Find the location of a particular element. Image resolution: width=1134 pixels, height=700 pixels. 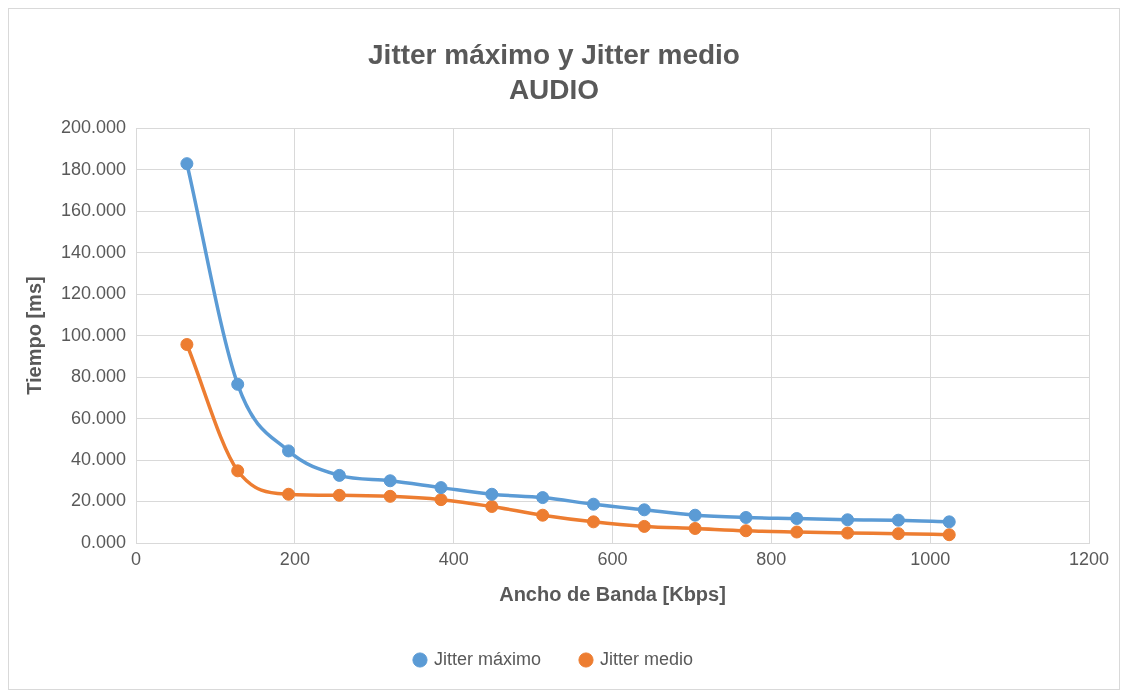

y-tick-label: 100.000 is located at coordinates (93, 334).